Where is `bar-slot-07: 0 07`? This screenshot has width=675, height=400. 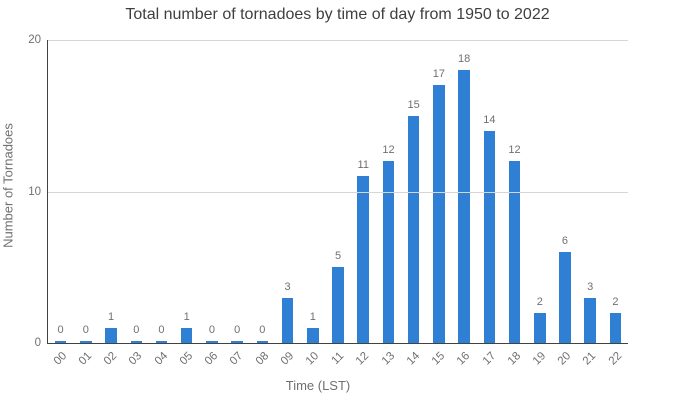 bar-slot-07: 0 07 is located at coordinates (237, 203).